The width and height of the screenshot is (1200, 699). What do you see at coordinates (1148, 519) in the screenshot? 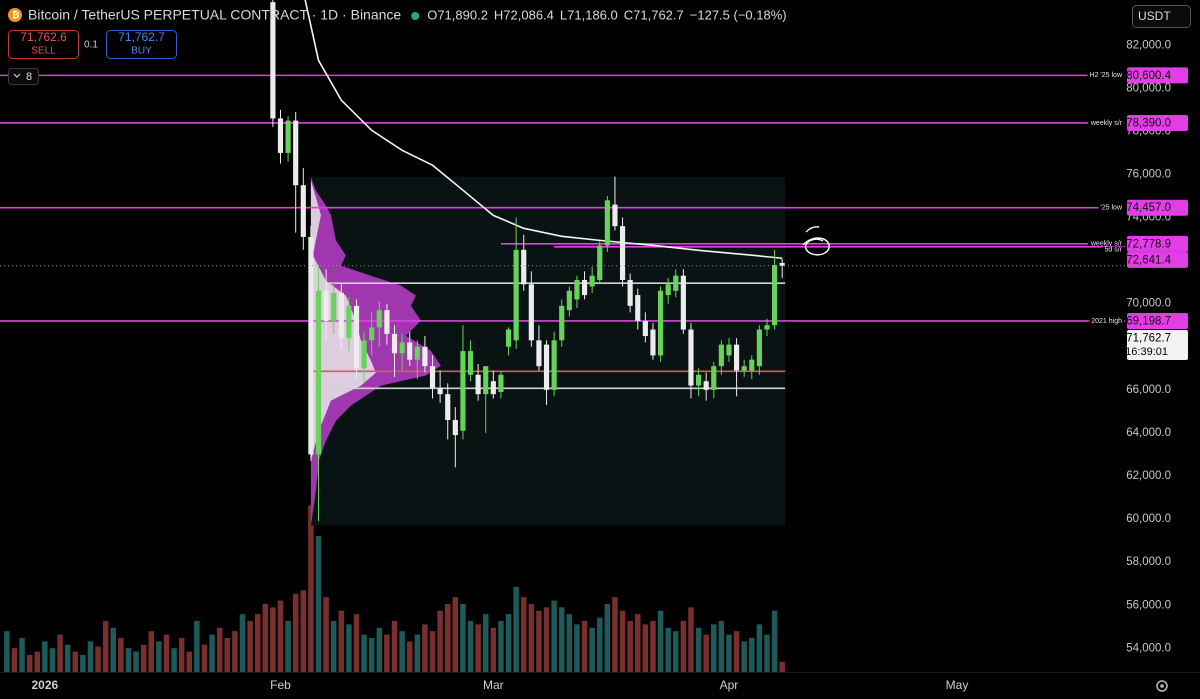
I see `y-tick-label: 60,000.0` at bounding box center [1148, 519].